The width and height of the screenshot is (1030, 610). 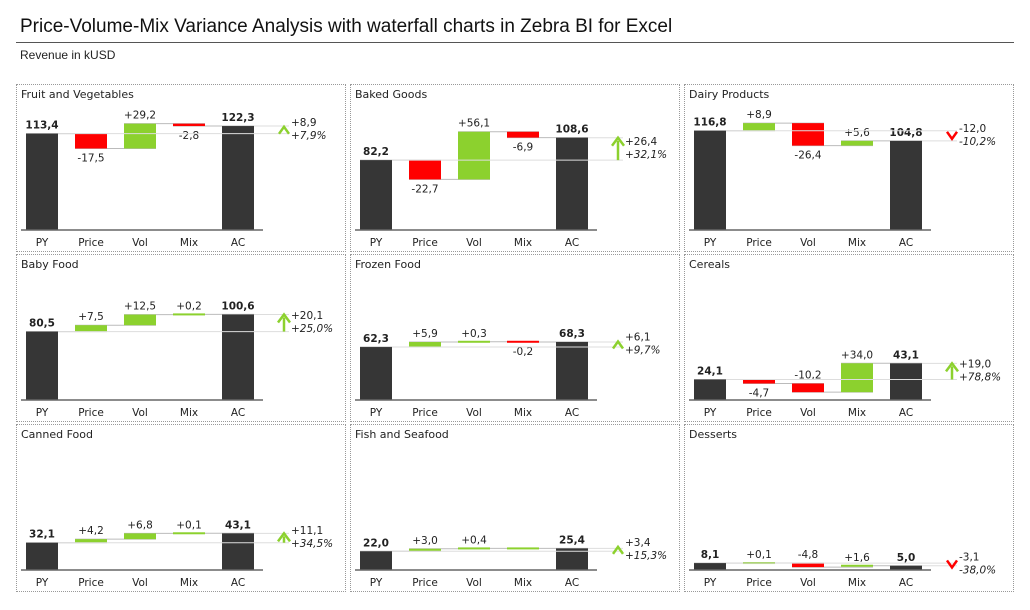 I want to click on data-label: 122,3, so click(x=237, y=118).